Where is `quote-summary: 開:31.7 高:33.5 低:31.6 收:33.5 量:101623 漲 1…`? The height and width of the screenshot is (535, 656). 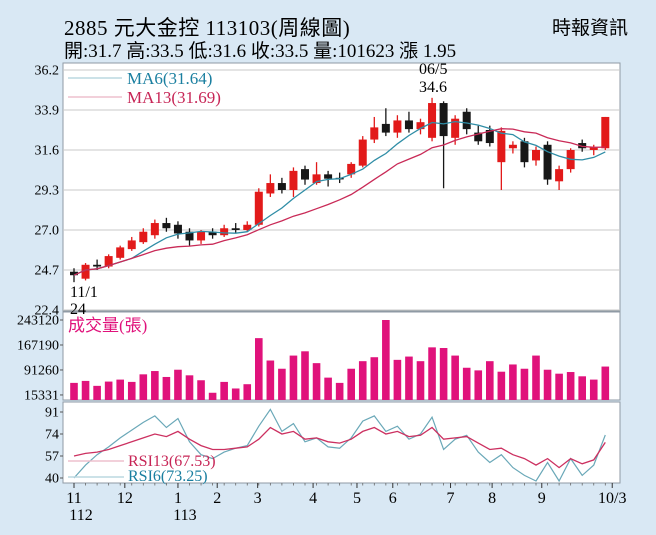
quote-summary: 開:31.7 高:33.5 低:31.6 收:33.5 量:101623 漲 1… is located at coordinates (260, 51).